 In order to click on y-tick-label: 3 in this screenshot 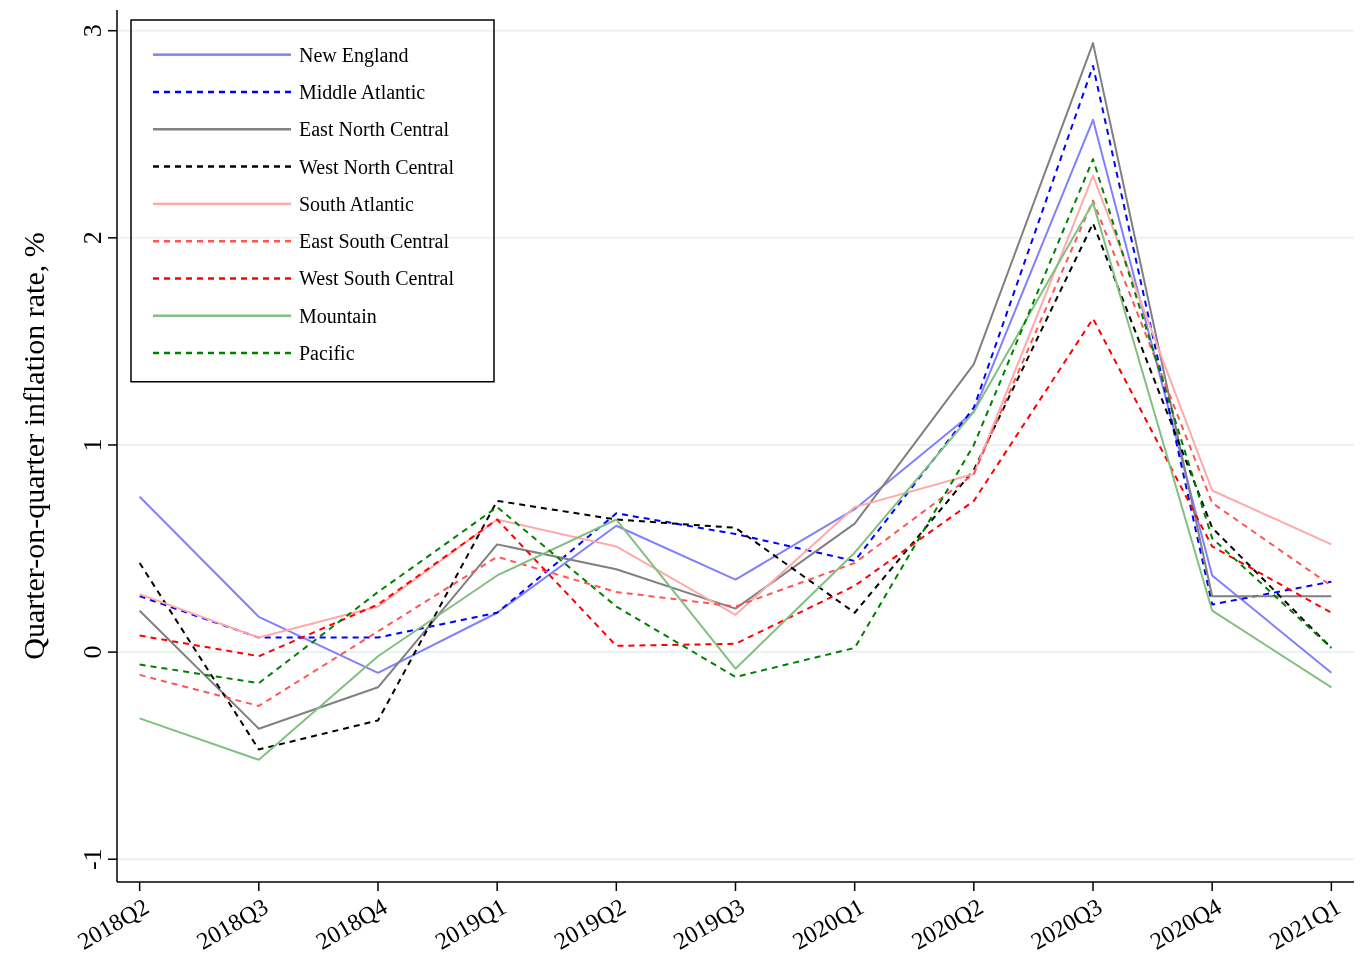, I will do `click(92, 31)`.